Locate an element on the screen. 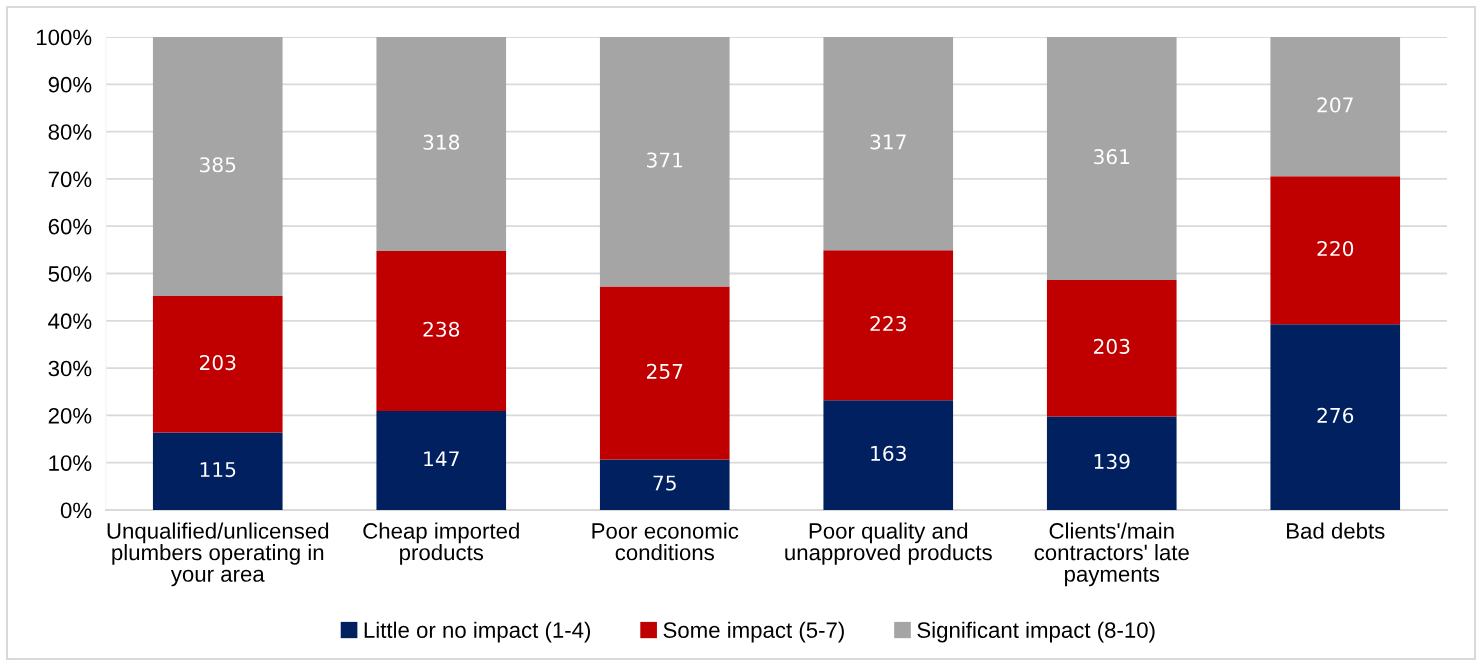 The width and height of the screenshot is (1482, 666). data-label: 163 is located at coordinates (888, 453).